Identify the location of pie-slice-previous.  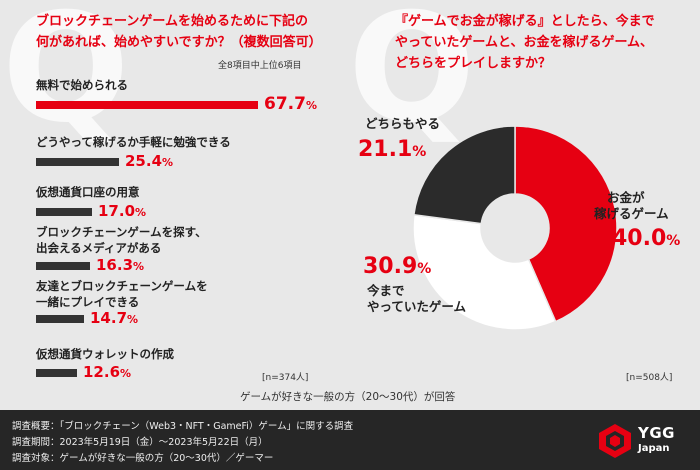
(484, 272).